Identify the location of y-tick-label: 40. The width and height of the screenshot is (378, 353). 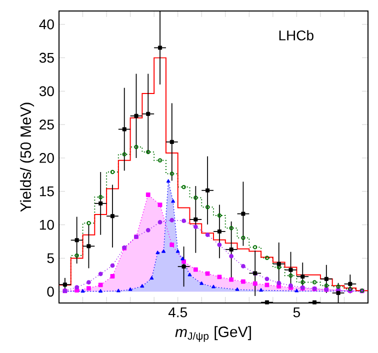
(46, 24).